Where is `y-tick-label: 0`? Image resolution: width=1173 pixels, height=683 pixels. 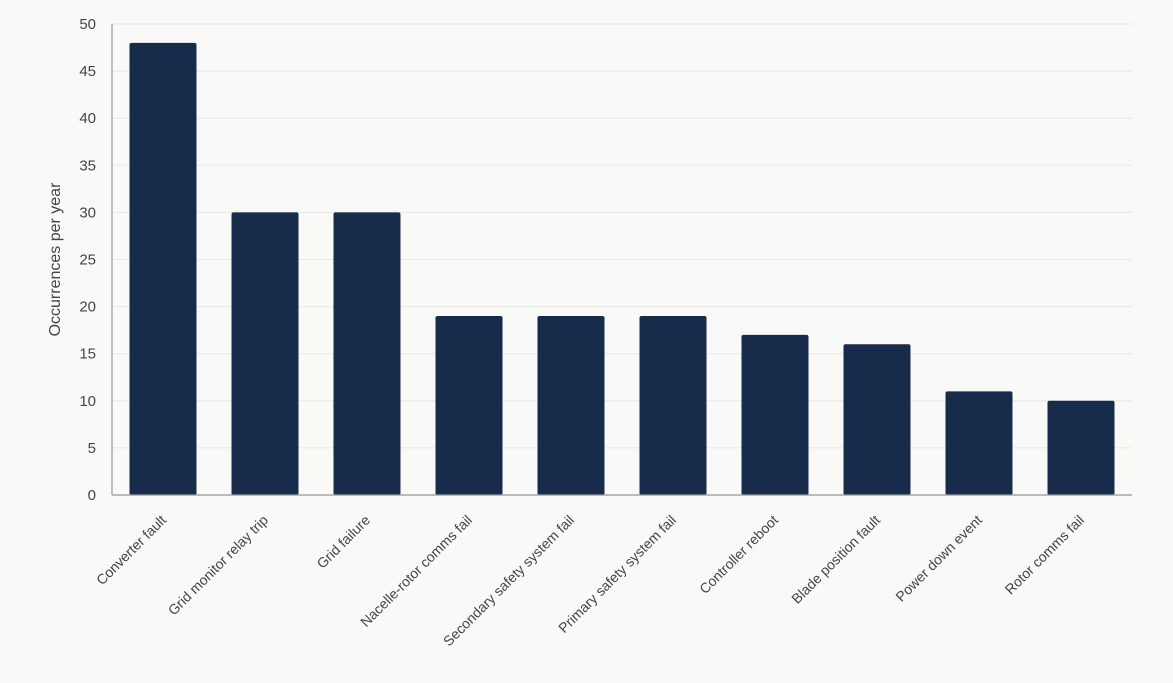
y-tick-label: 0 is located at coordinates (92, 495).